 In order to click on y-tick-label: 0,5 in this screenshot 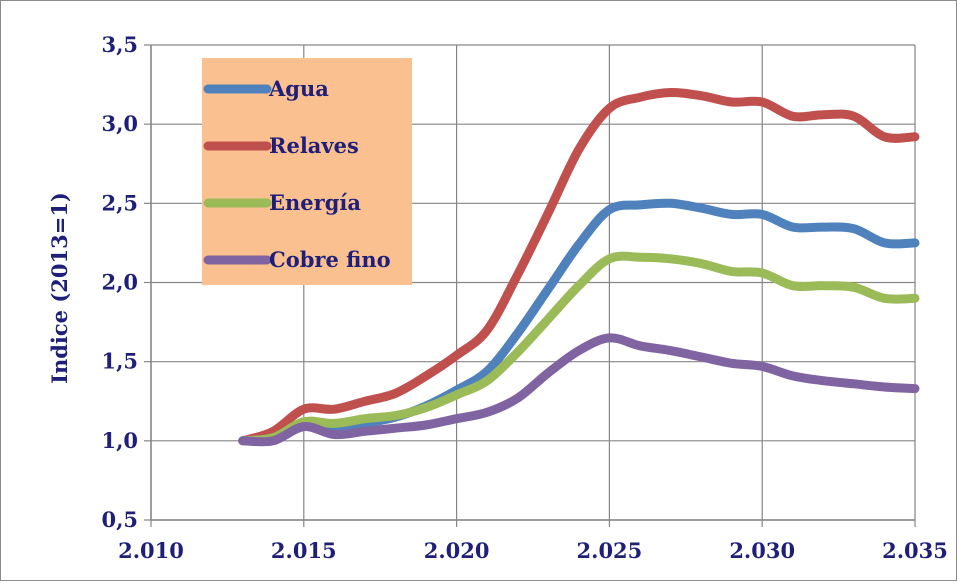, I will do `click(119, 519)`.